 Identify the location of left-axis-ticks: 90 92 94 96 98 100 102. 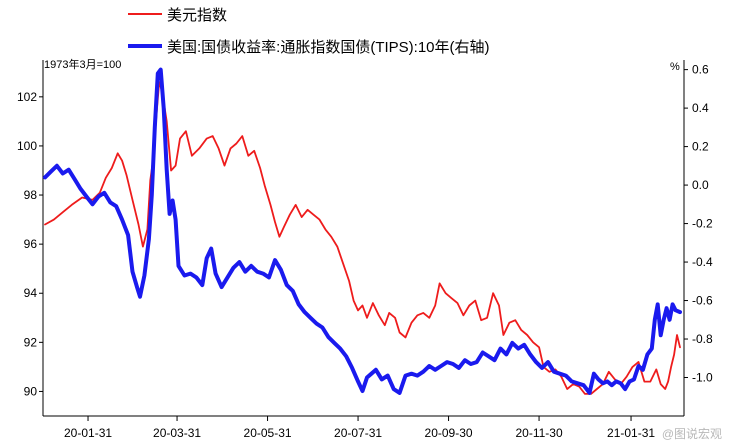
(30, 244).